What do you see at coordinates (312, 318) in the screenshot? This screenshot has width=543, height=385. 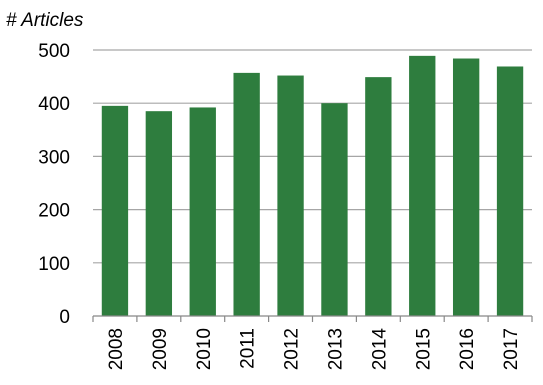 I see `x-axis` at bounding box center [312, 318].